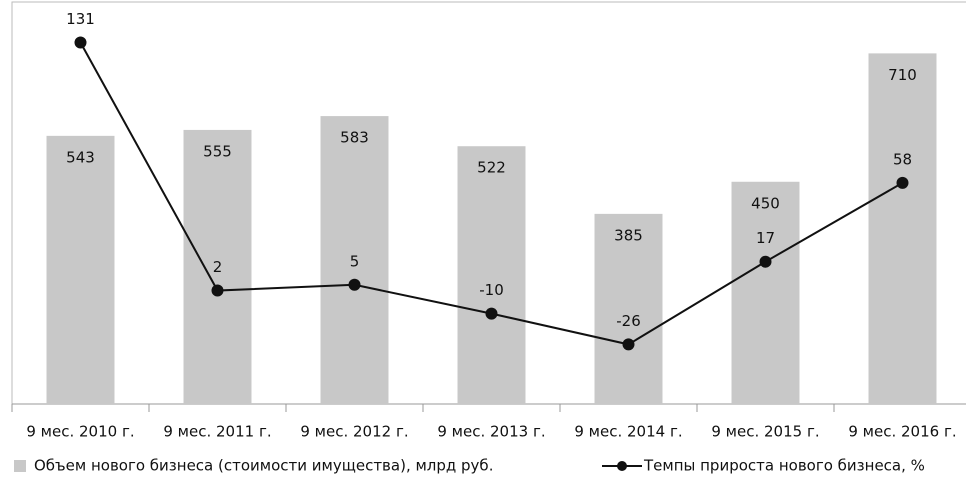 The image size is (966, 479). I want to click on bar-label: 543, so click(80, 157).